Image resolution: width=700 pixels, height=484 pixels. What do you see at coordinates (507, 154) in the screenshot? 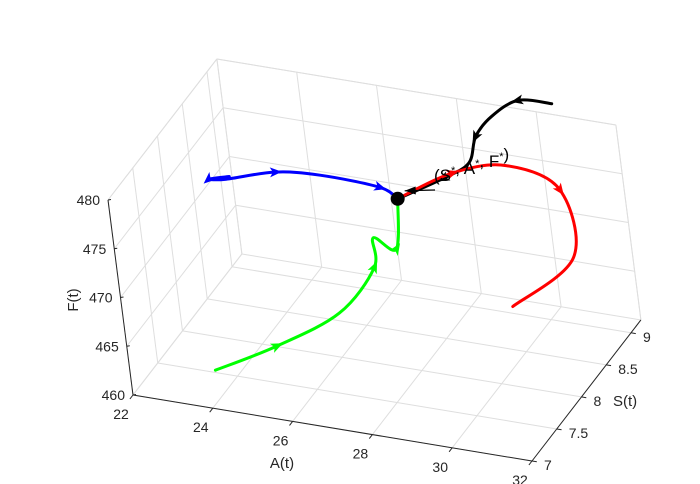
I see `label-part: )` at bounding box center [507, 154].